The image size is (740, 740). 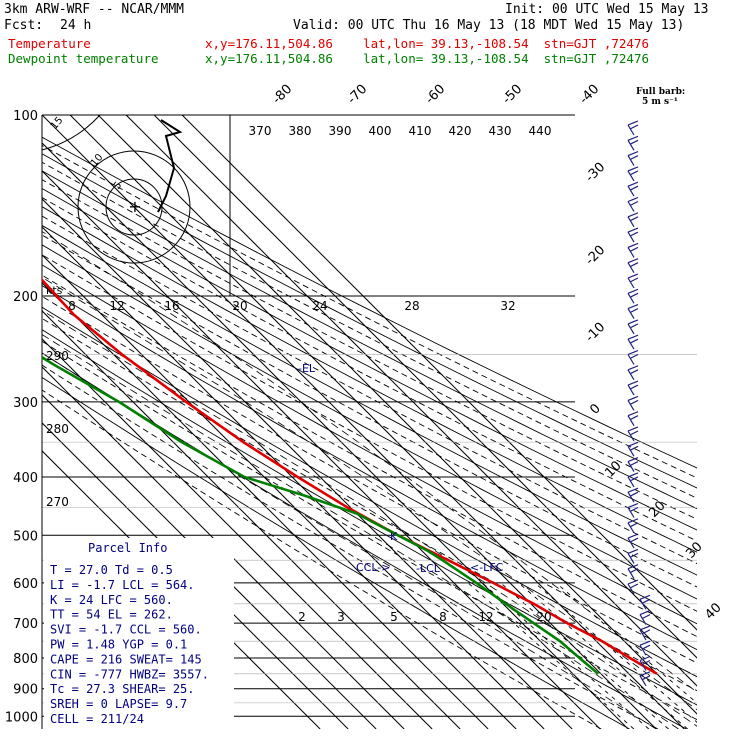 What do you see at coordinates (358, 95) in the screenshot?
I see `isotherm-label: -70` at bounding box center [358, 95].